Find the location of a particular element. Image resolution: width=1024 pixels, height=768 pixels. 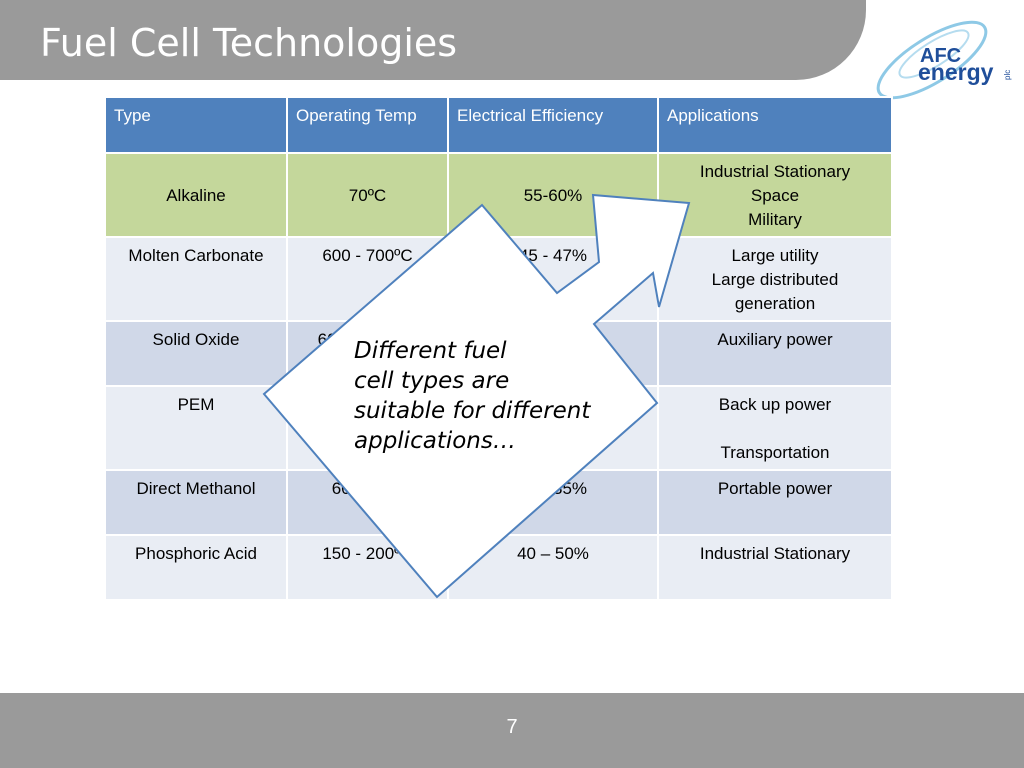

application-line: Back up power is located at coordinates (775, 404).